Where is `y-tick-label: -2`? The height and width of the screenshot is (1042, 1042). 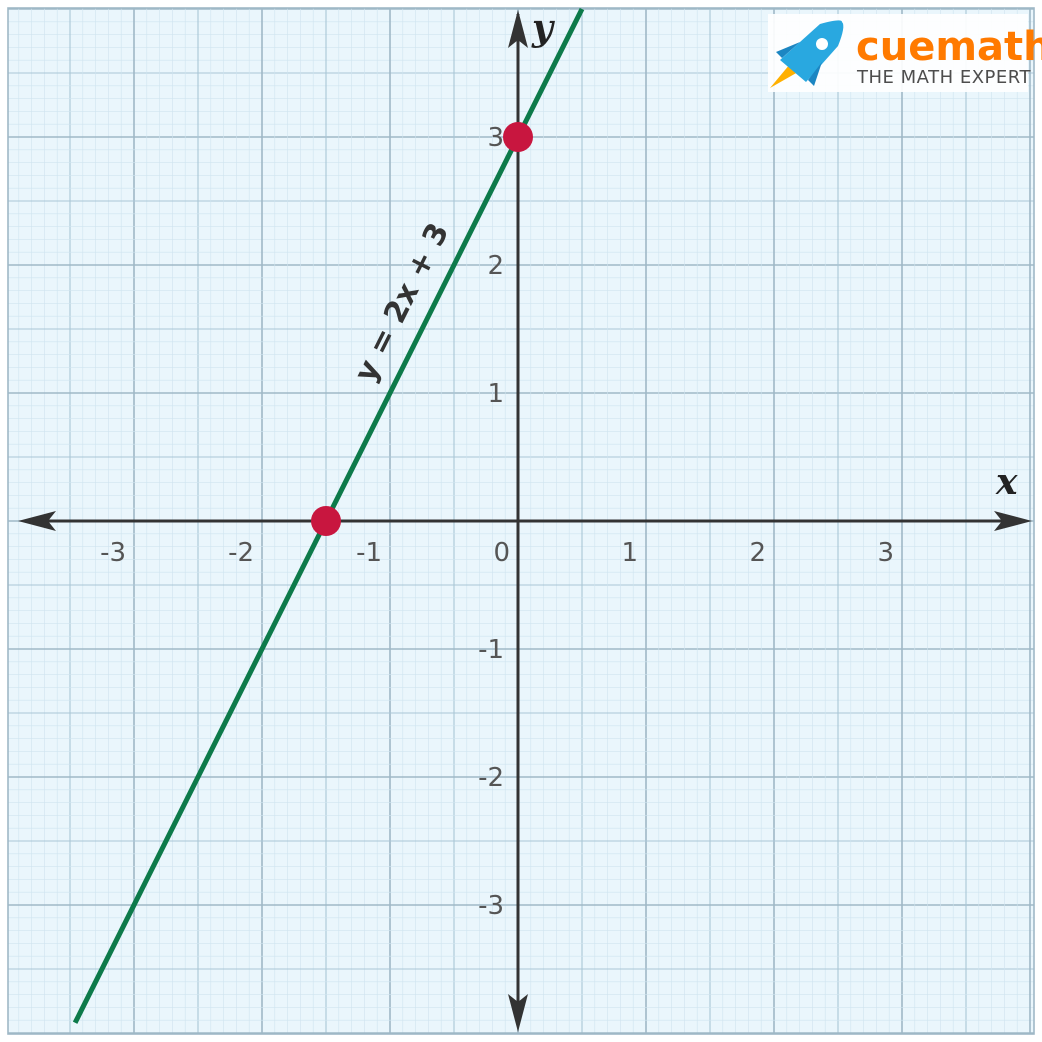 y-tick-label: -2 is located at coordinates (491, 778).